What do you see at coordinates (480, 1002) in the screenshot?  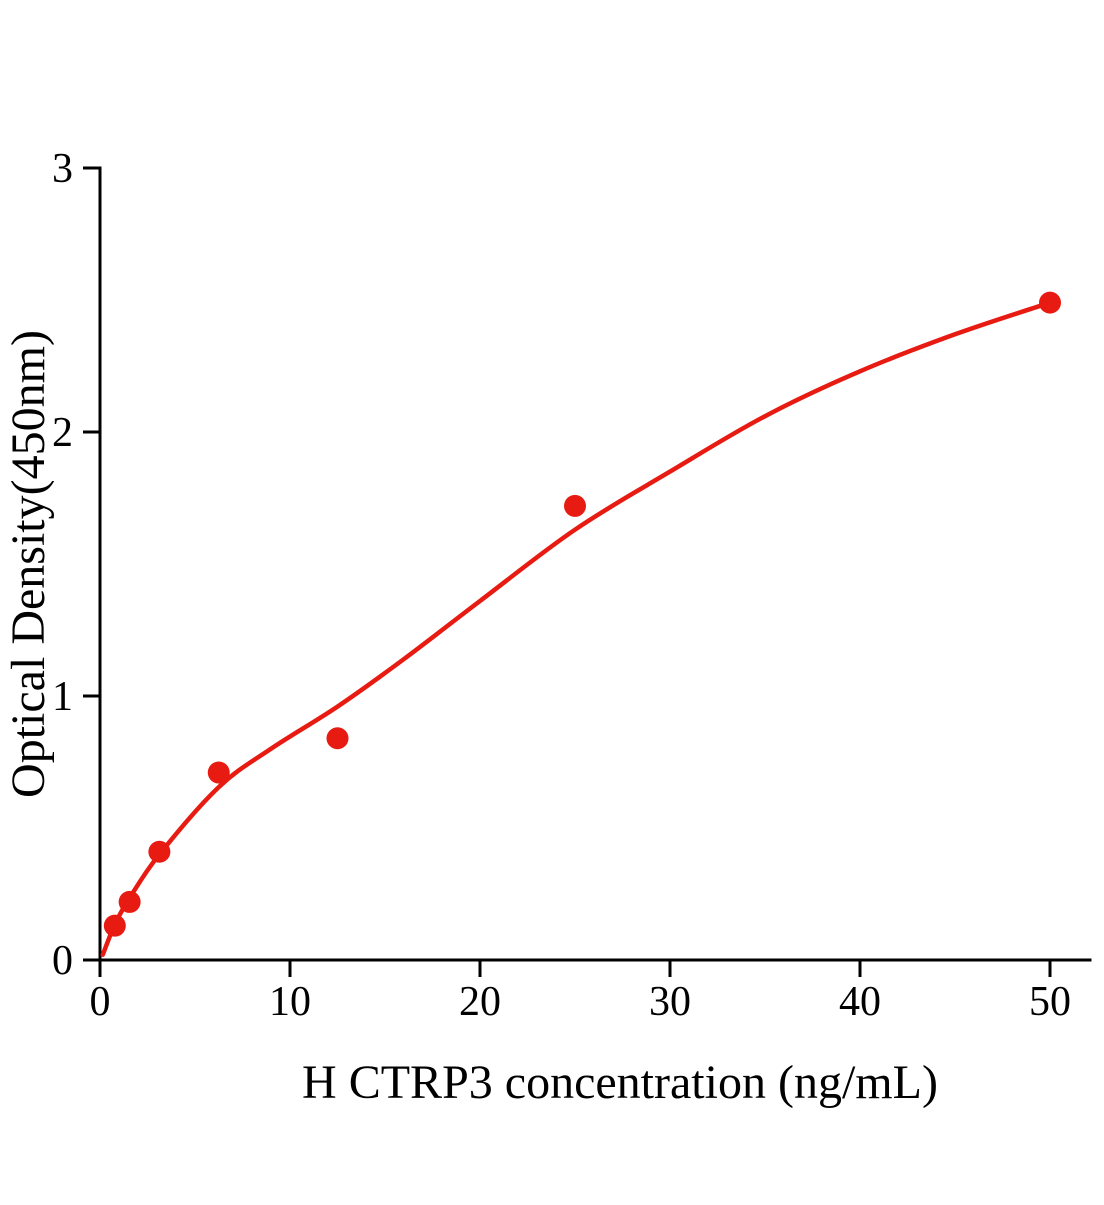 I see `x-tick-label: 20` at bounding box center [480, 1002].